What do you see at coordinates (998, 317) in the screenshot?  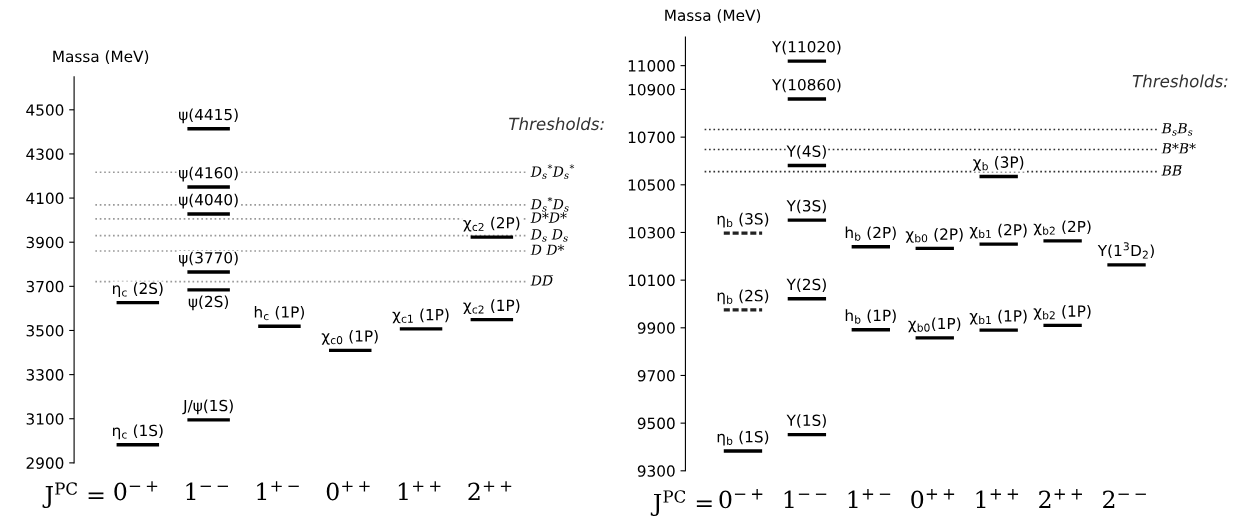 I see `annotation: χ$_{b1}$ (1P)` at bounding box center [998, 317].